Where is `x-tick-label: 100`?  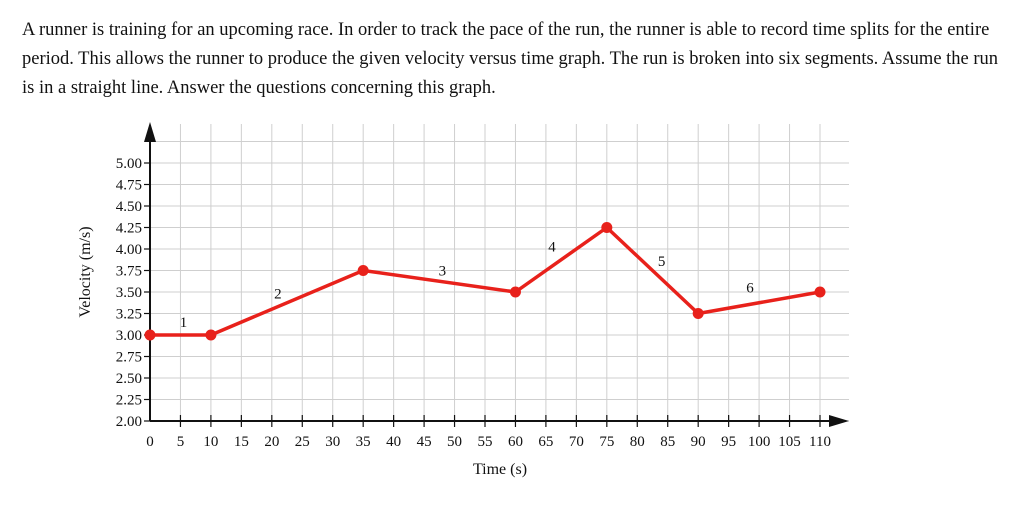
x-tick-label: 100 is located at coordinates (759, 442).